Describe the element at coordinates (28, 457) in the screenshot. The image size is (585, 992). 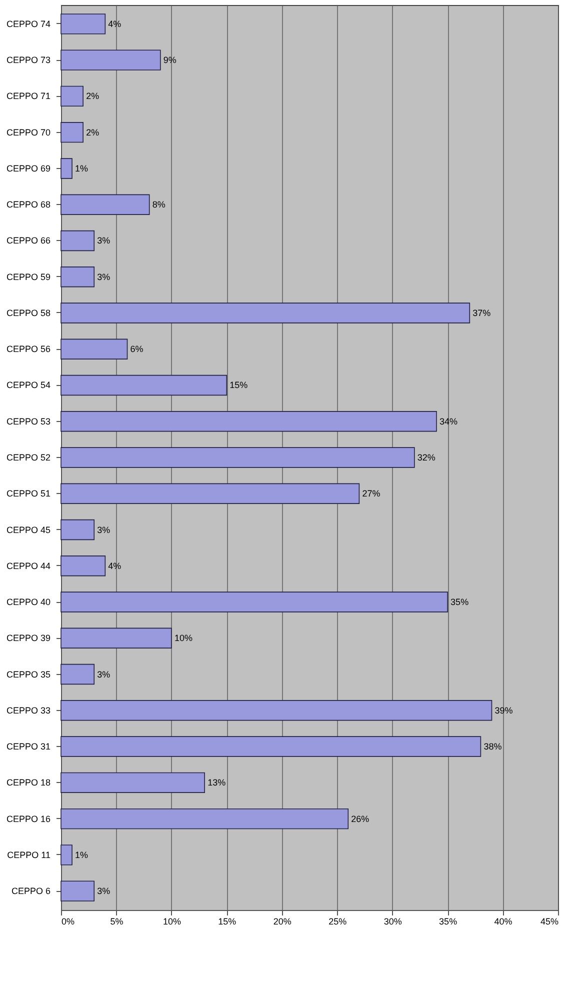
I see `y-tick-label: CEPPO 52` at that location.